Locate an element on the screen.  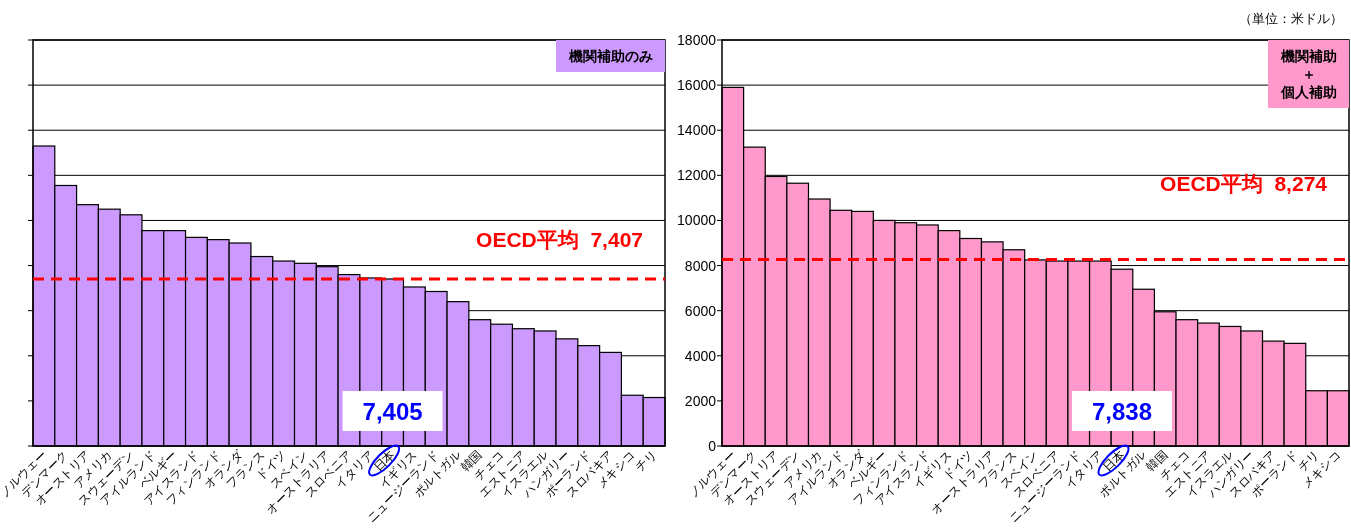
y-tick-label: 6000 is located at coordinates (700, 310).